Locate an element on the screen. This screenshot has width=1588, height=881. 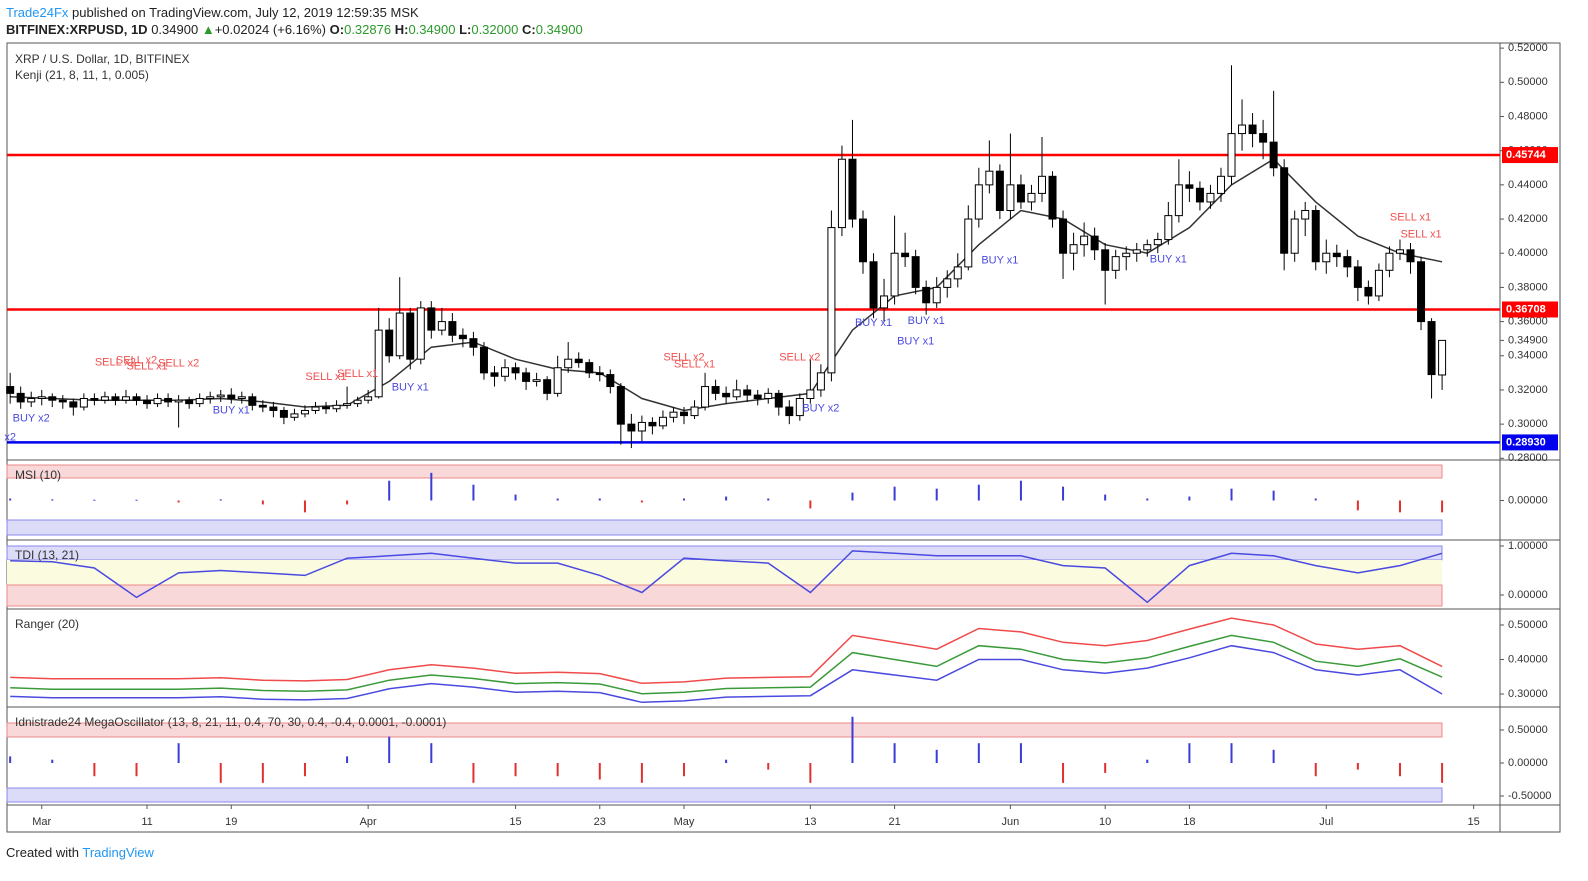
o: 0.32876 is located at coordinates (368, 29).